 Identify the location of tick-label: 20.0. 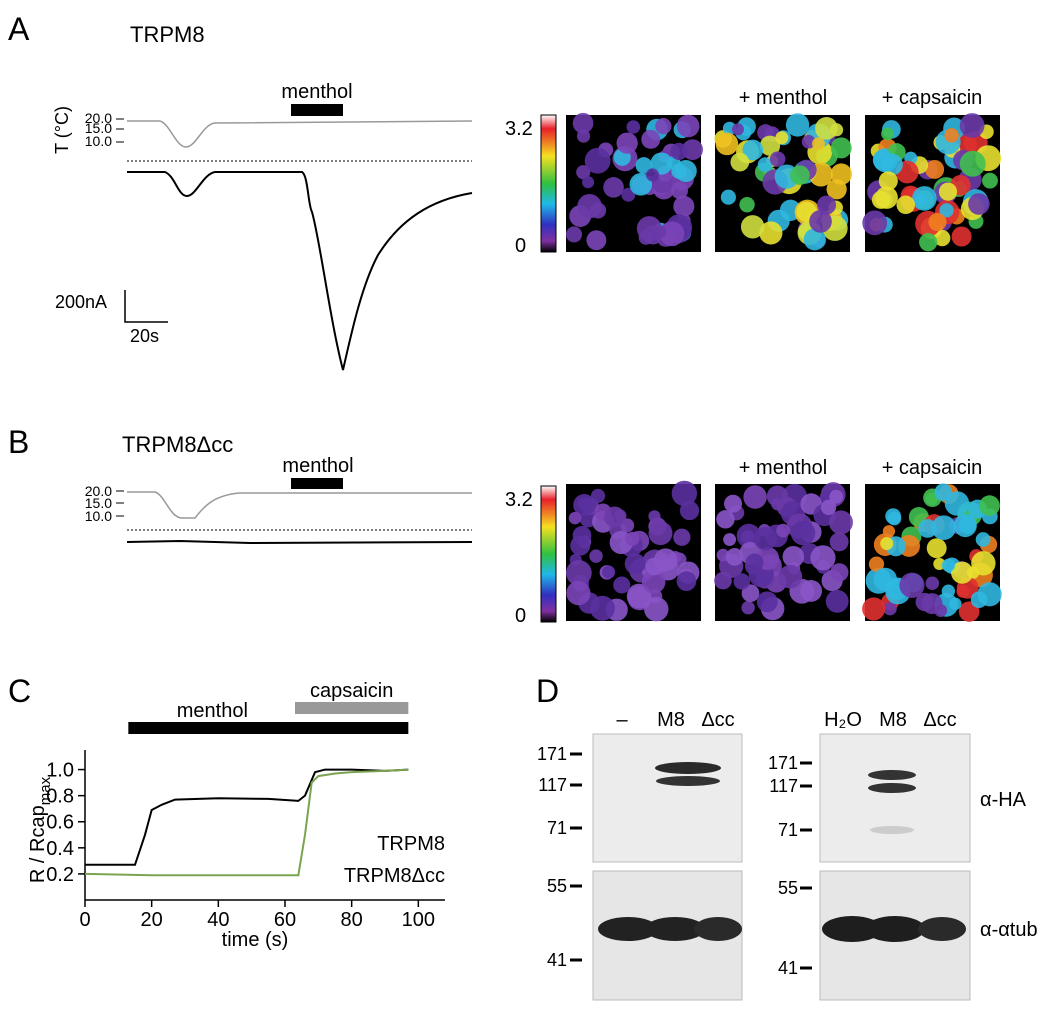
(98, 118).